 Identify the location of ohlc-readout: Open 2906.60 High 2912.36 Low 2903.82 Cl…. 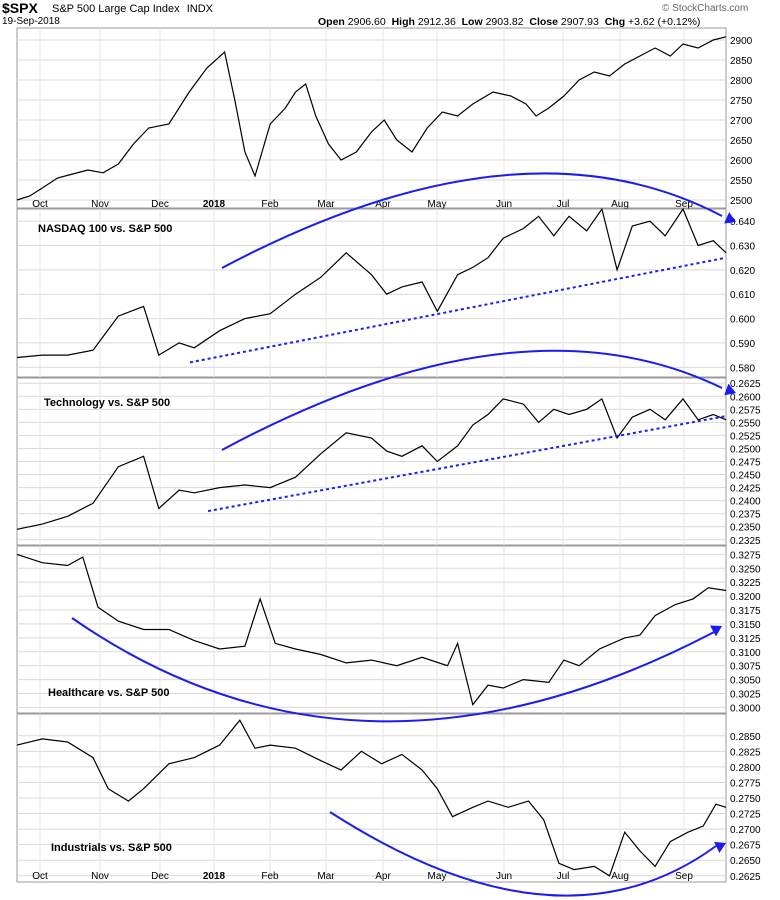
(509, 22).